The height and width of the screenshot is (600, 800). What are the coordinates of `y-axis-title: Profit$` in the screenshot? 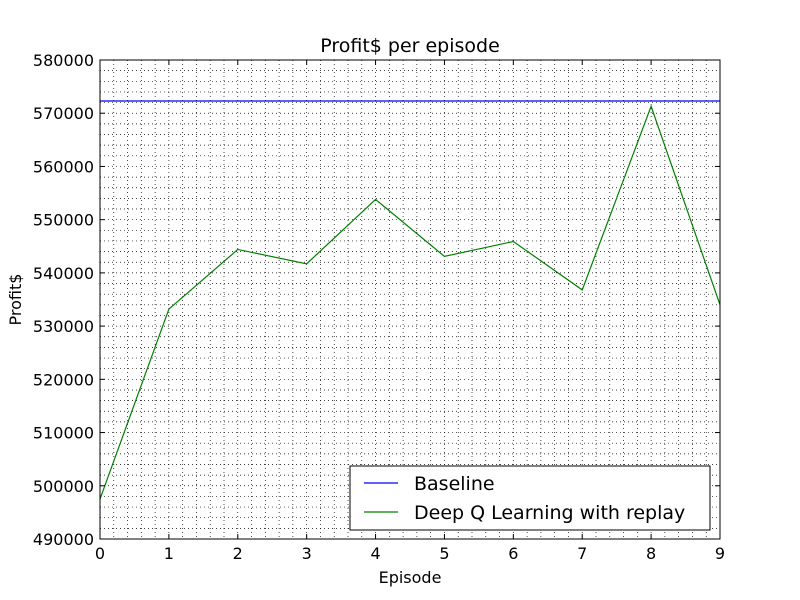 It's located at (15, 300).